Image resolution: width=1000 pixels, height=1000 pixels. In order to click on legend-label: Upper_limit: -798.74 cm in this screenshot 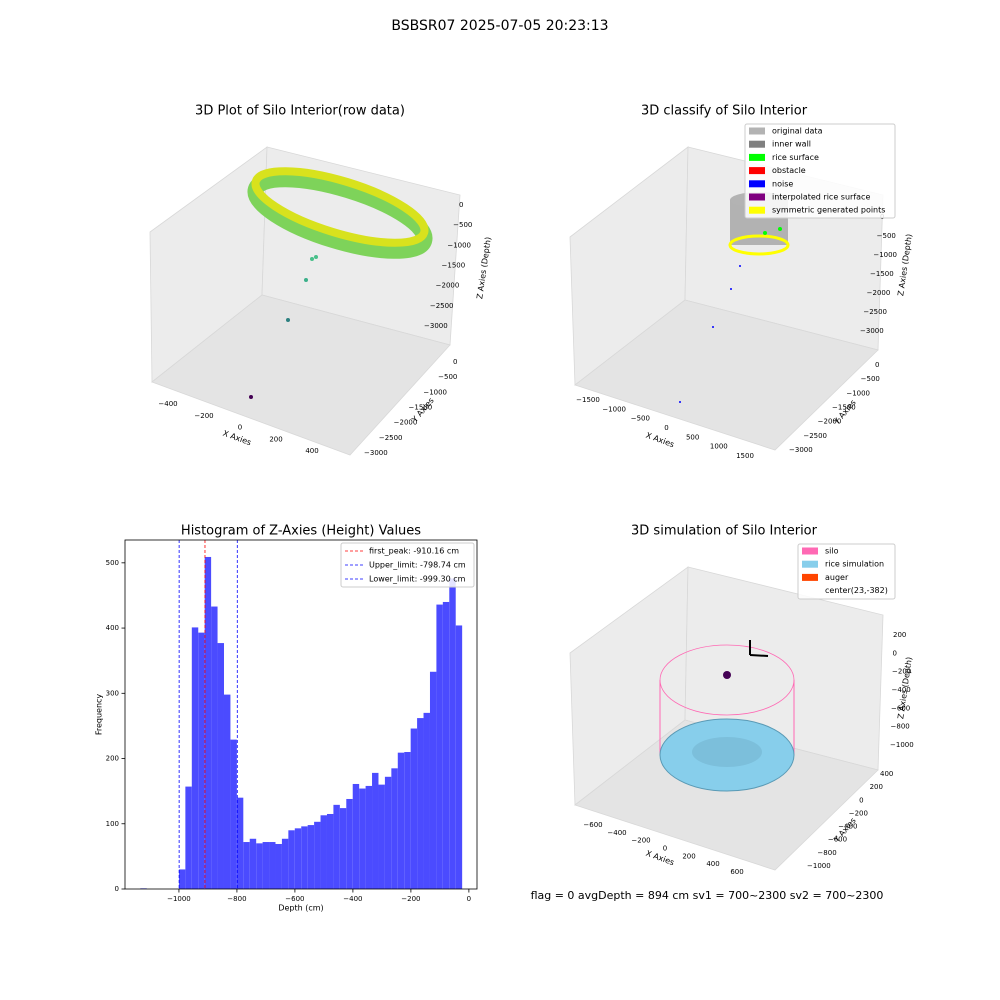, I will do `click(417, 565)`.